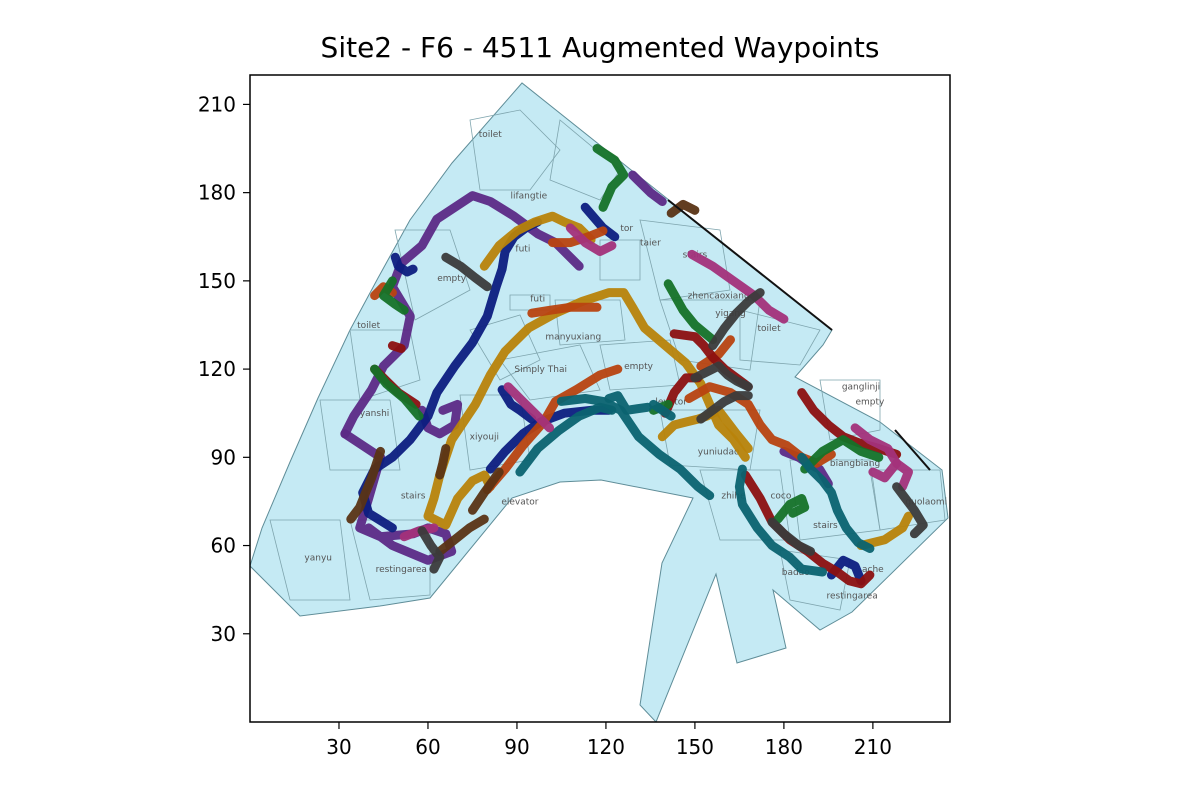 The image size is (1200, 800). I want to click on room-label: taier, so click(650, 244).